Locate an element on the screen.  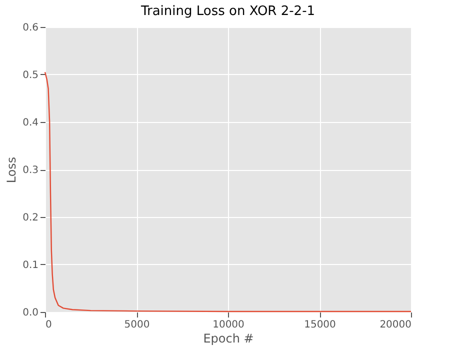
y-tick-label: 0.1 is located at coordinates (30, 265).